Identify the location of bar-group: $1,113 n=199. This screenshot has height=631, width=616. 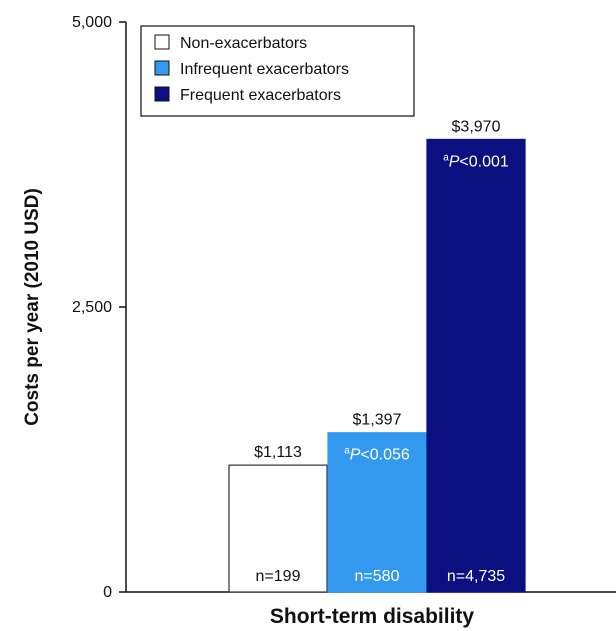
(278, 518).